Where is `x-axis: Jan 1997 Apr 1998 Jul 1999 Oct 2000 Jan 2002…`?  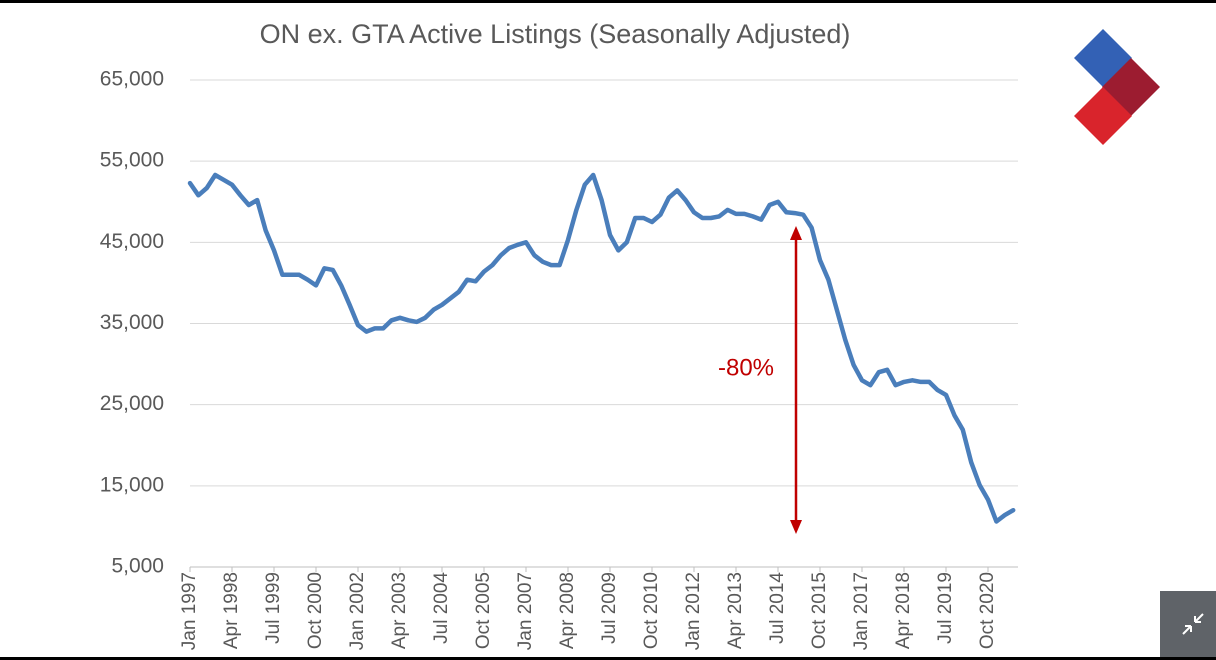 x-axis: Jan 1997 Apr 1998 Jul 1999 Oct 2000 Jan 2002… is located at coordinates (588, 608).